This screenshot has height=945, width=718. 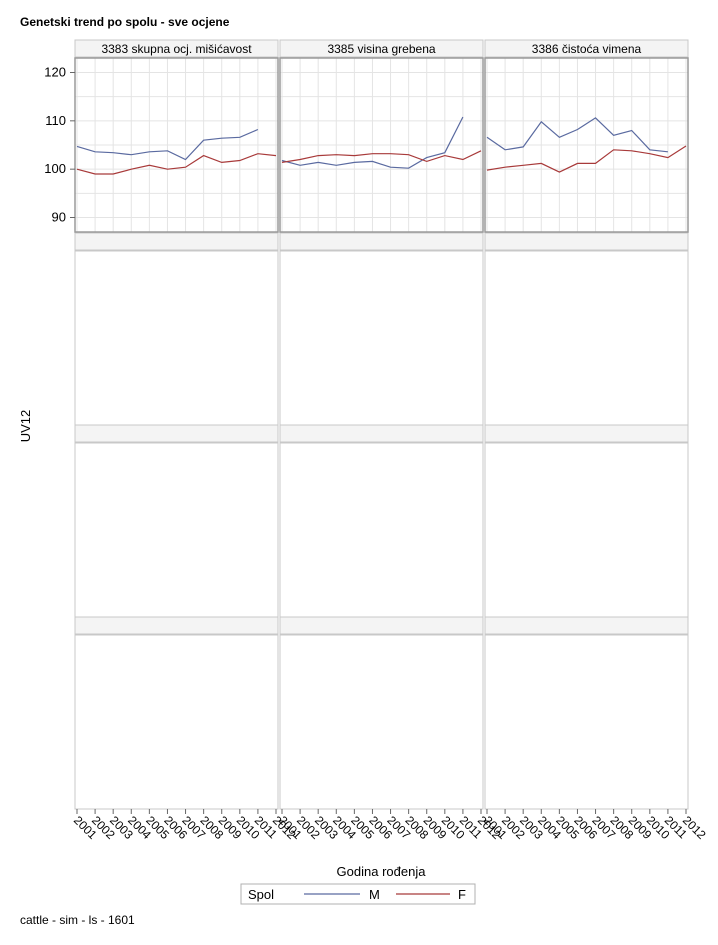 I want to click on legend-title: Spol, so click(x=261, y=894).